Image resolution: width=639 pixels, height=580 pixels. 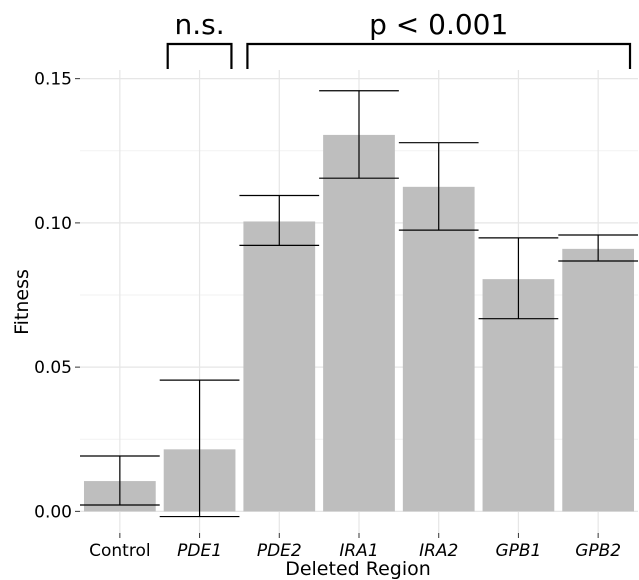 I want to click on y-axis-title: Fitness, so click(x=22, y=302).